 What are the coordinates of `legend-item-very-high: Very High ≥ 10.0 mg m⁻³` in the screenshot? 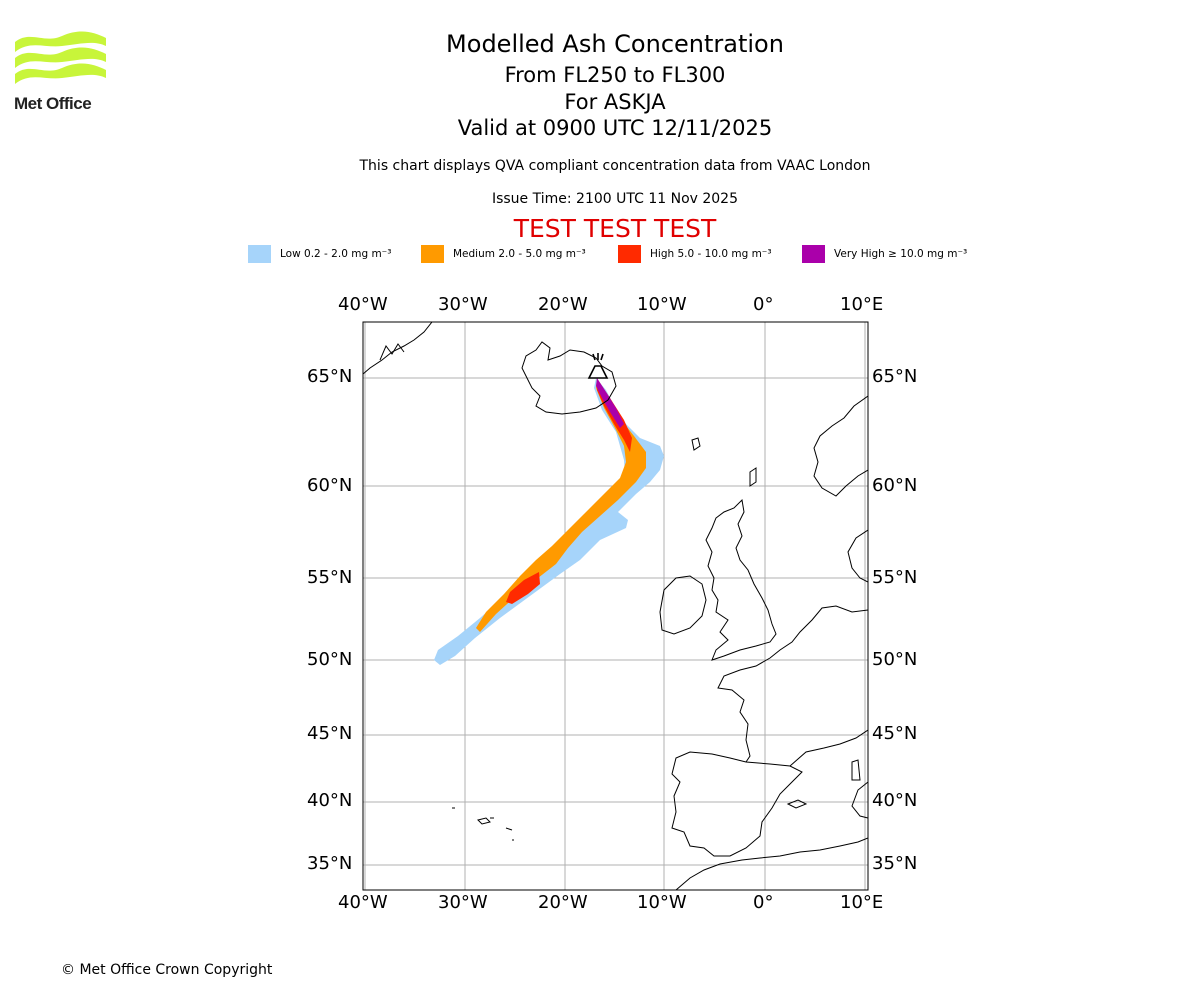 It's located at (884, 254).